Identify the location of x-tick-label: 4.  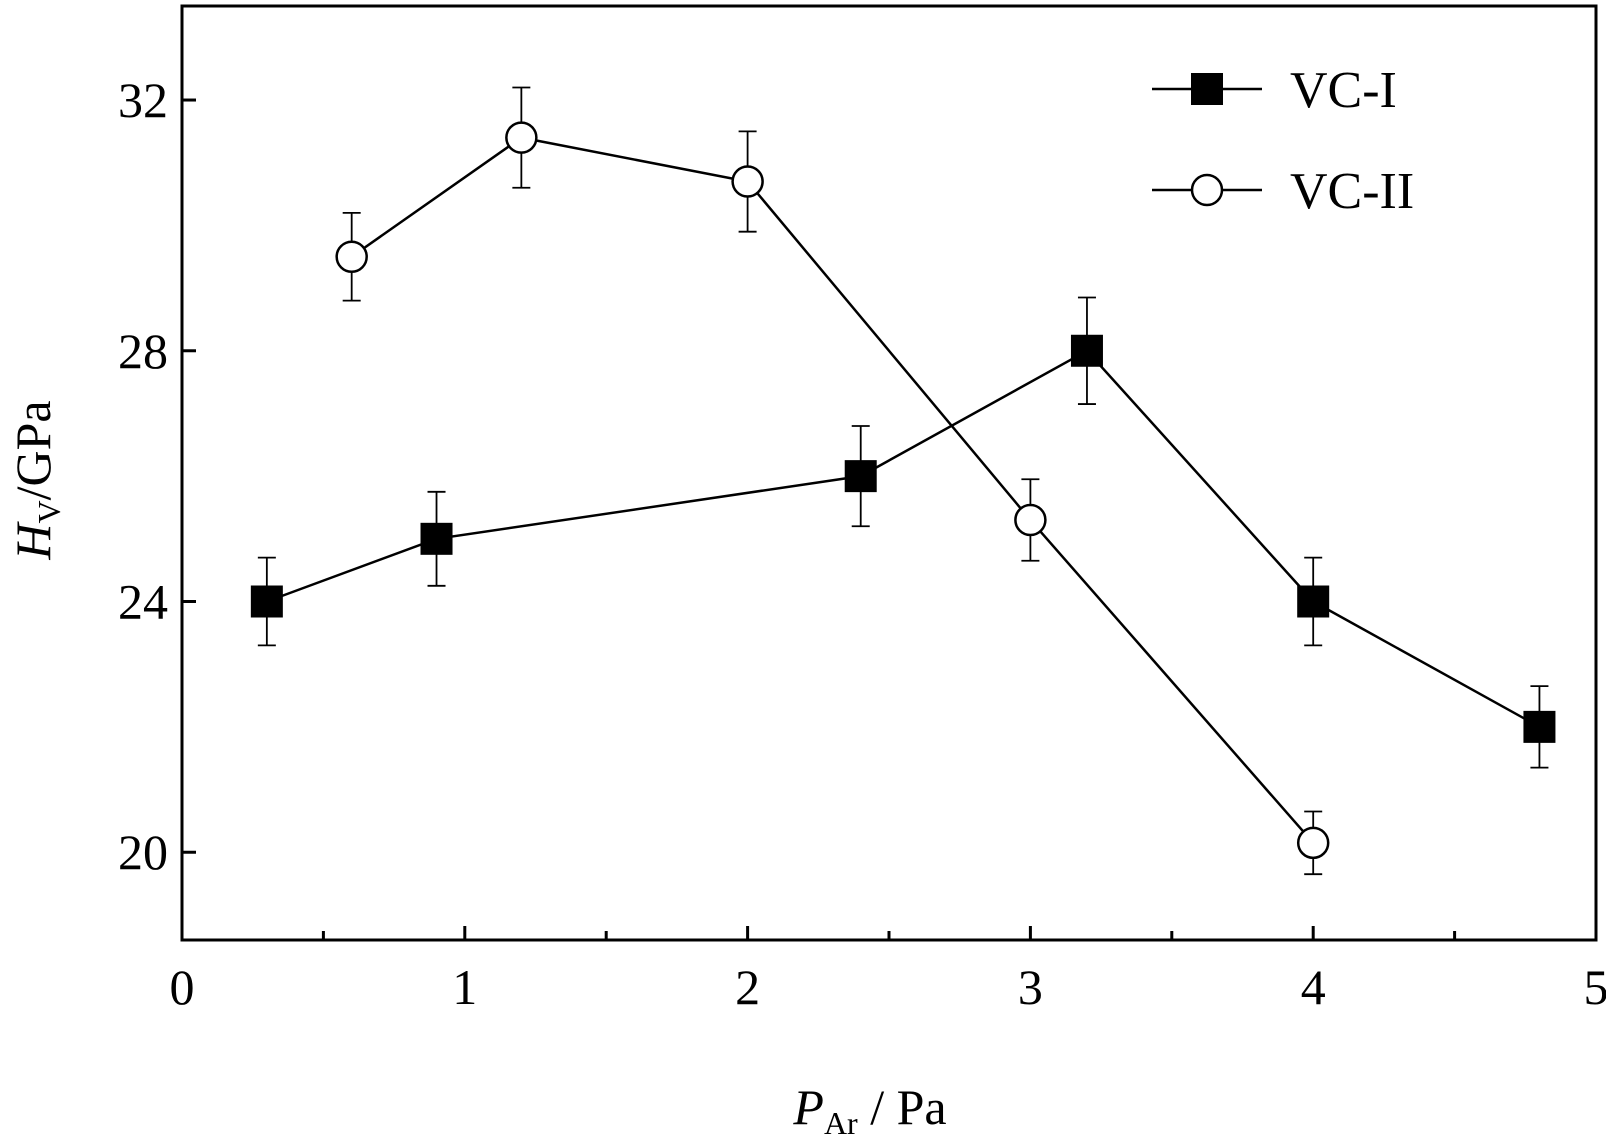
(1313, 987).